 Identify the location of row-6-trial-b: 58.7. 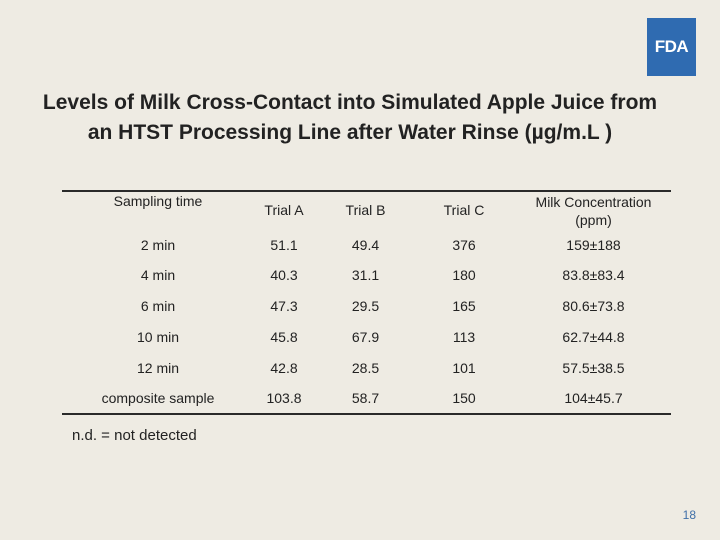
(365, 398).